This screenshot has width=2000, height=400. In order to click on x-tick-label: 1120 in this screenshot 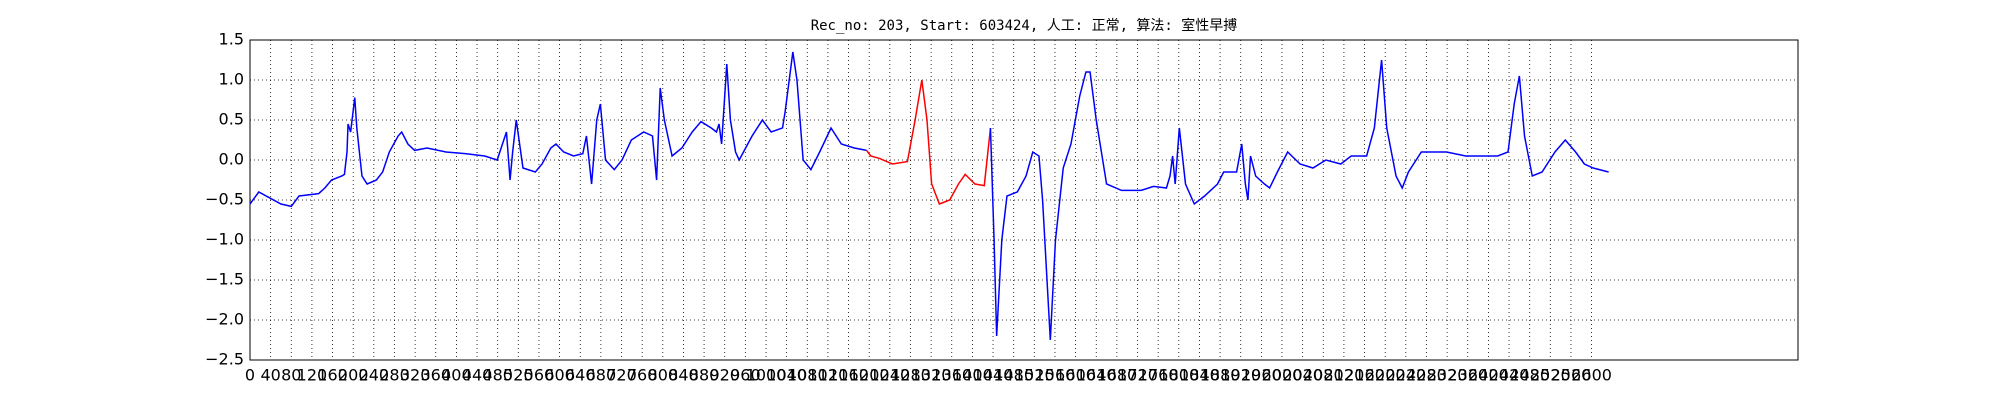, I will do `click(828, 375)`.